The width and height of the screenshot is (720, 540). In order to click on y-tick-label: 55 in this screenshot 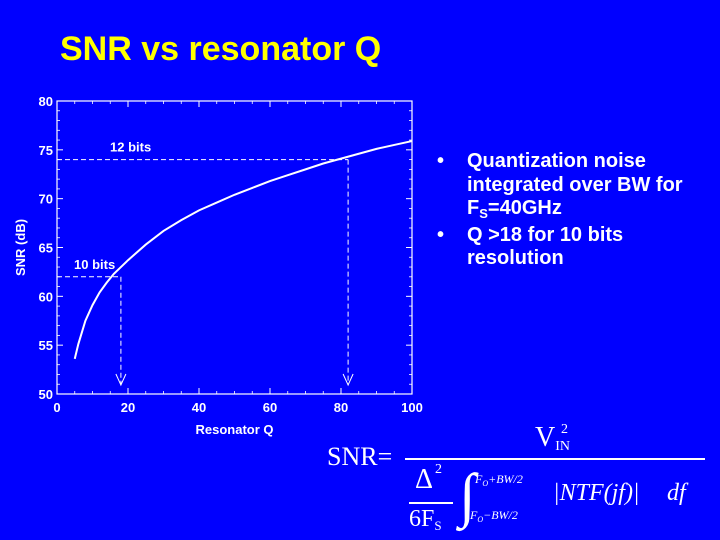, I will do `click(46, 345)`.